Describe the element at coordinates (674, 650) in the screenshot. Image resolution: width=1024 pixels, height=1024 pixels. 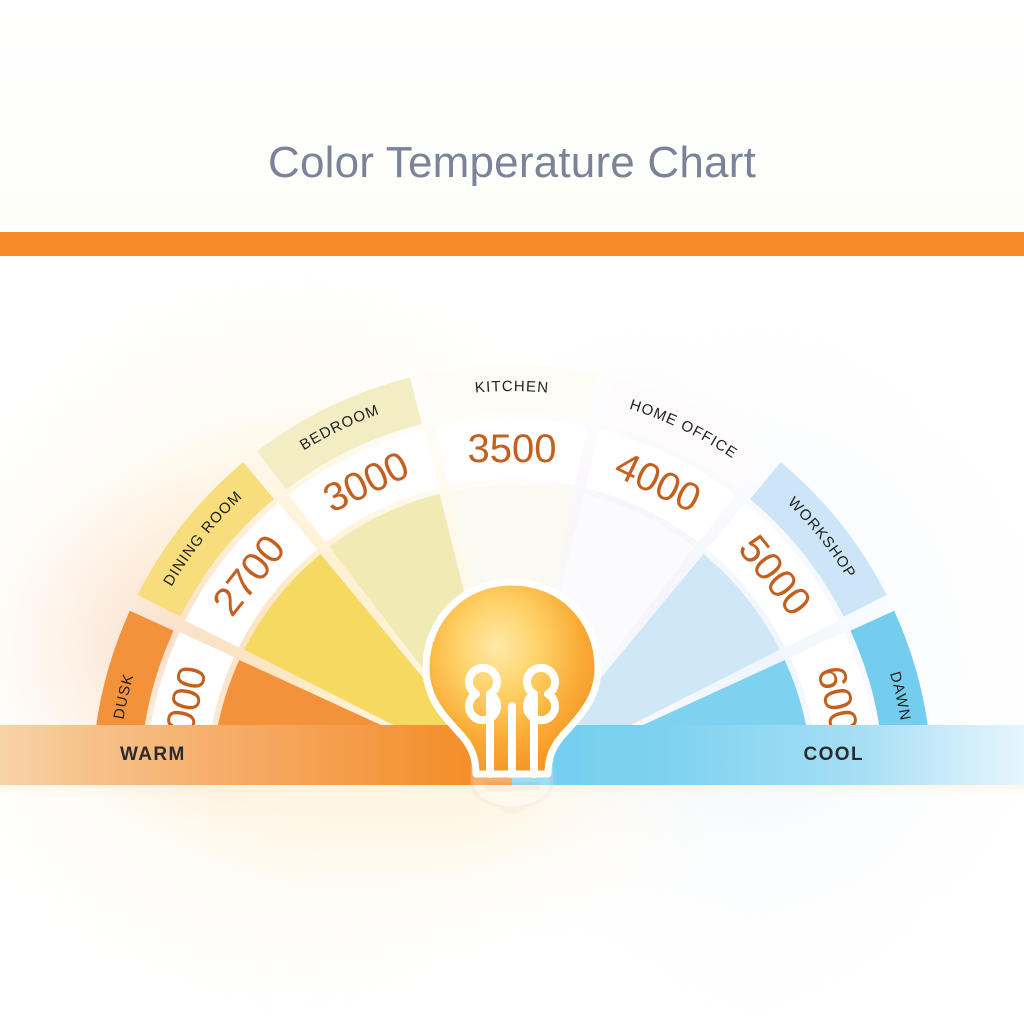
I see `gauge-wedge-workshop` at that location.